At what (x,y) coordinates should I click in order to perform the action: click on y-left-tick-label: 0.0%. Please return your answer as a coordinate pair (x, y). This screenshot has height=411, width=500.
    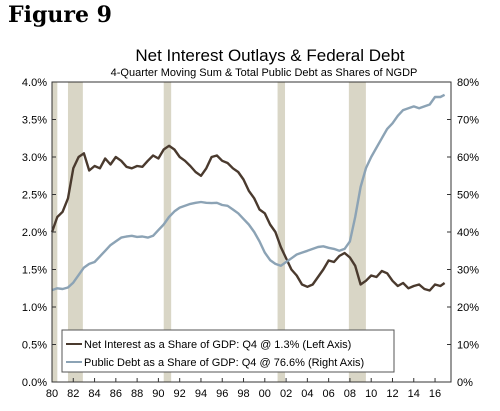
    Looking at the image, I should click on (34, 383).